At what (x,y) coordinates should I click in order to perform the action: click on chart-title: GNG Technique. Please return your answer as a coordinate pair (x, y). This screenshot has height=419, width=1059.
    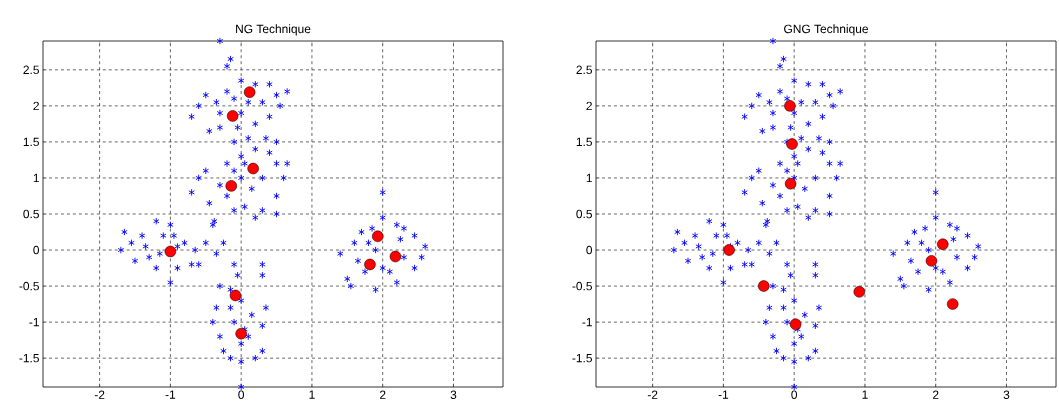
    Looking at the image, I should click on (826, 30).